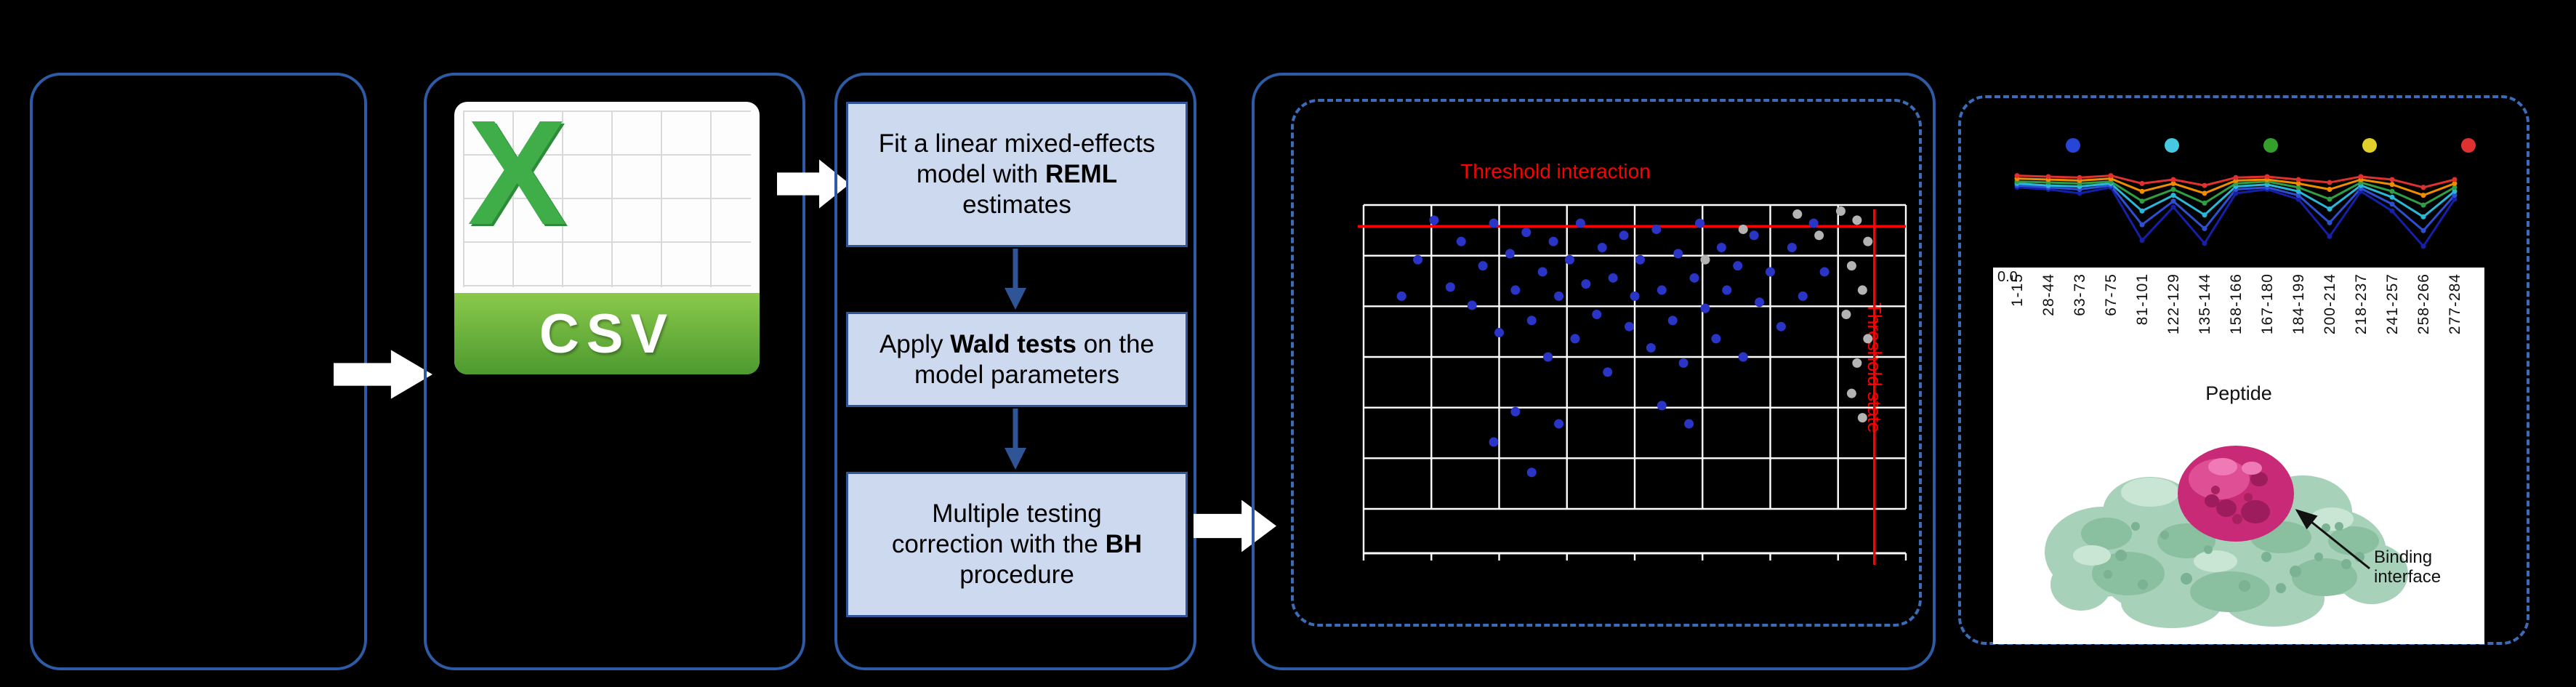 This screenshot has width=2576, height=687. Describe the element at coordinates (1034, 359) in the screenshot. I see `step-text-post: on the model parameters` at that location.